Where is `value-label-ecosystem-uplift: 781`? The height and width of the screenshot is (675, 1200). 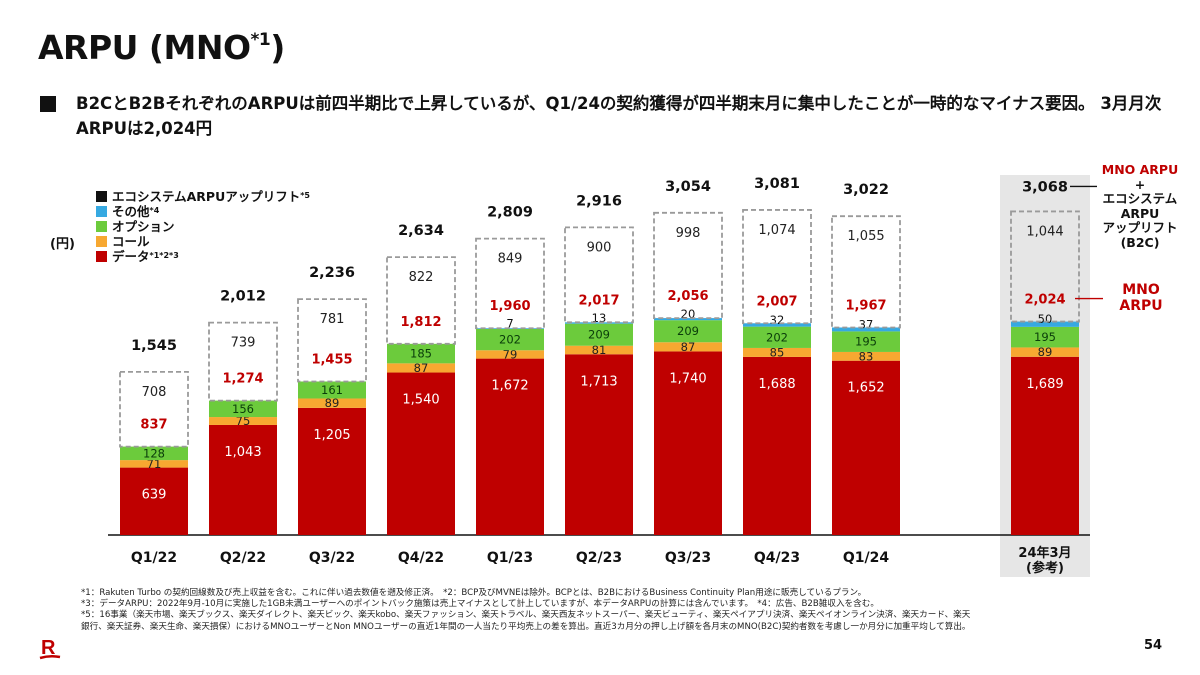
value-label-ecosystem-uplift: 781 is located at coordinates (332, 319).